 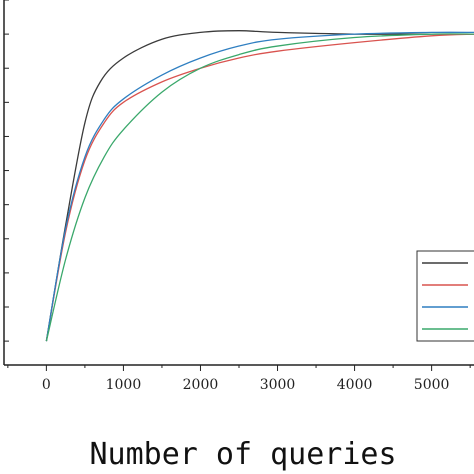 I want to click on x-tick-label-0: 0, so click(x=46, y=385).